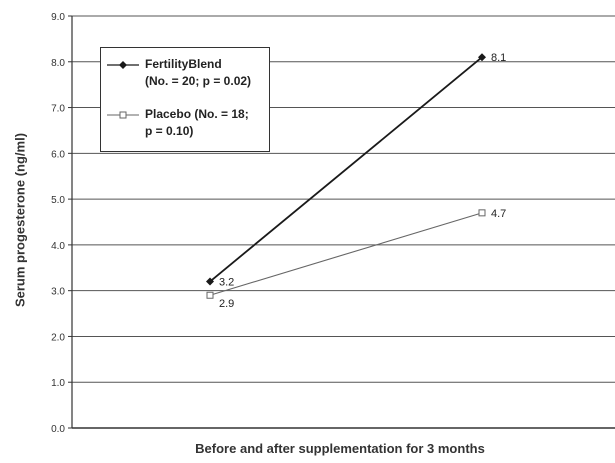  I want to click on legend-label-placebo-line1: Placebo (No. = 18;, so click(197, 114).